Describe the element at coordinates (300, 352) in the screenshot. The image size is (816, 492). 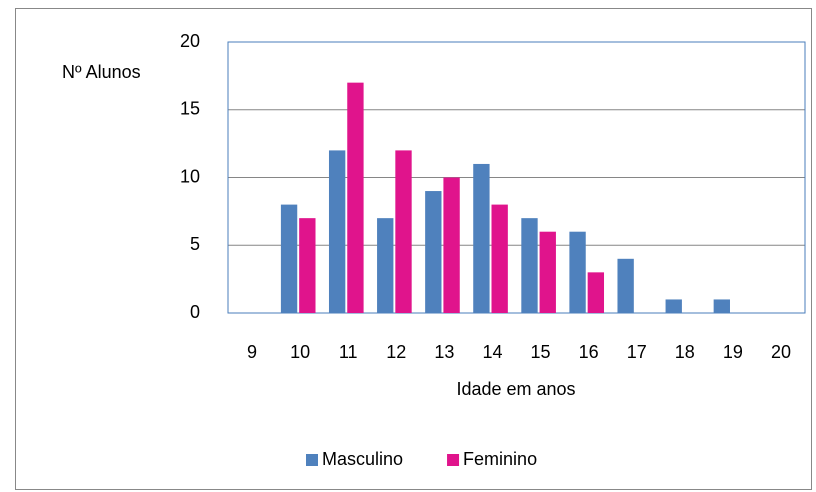
I see `x-tick-label: 10` at that location.